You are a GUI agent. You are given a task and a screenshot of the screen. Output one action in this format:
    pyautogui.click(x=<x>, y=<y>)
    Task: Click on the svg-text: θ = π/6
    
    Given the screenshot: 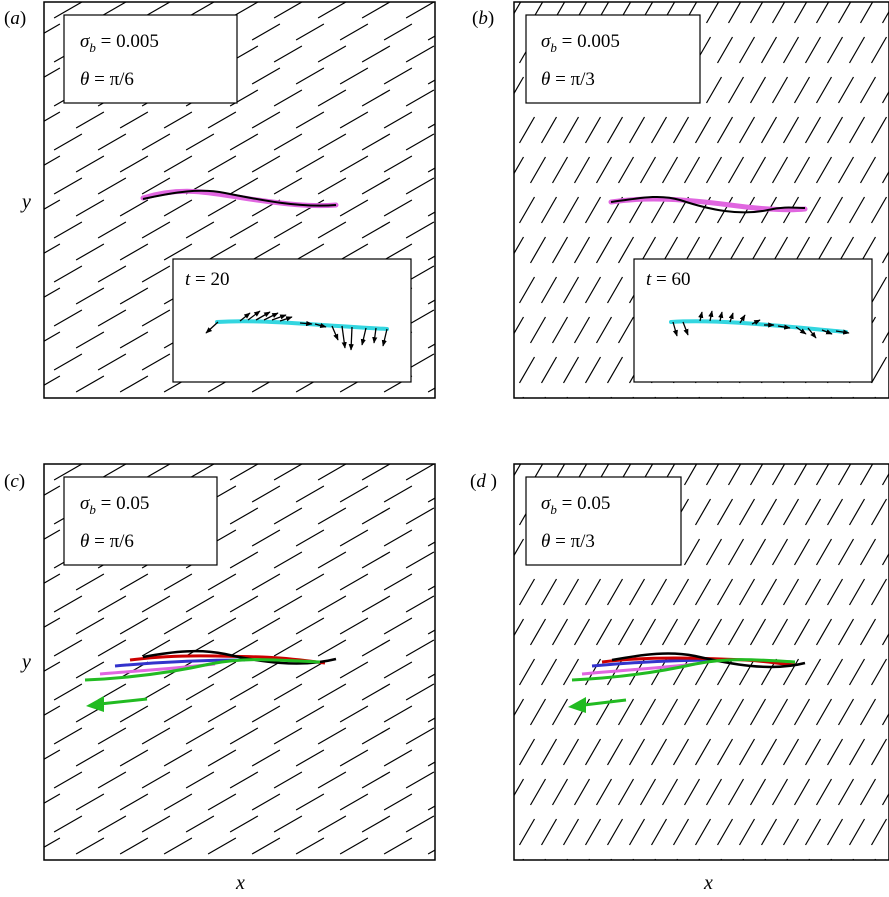 What is the action you would take?
    pyautogui.click(x=107, y=79)
    